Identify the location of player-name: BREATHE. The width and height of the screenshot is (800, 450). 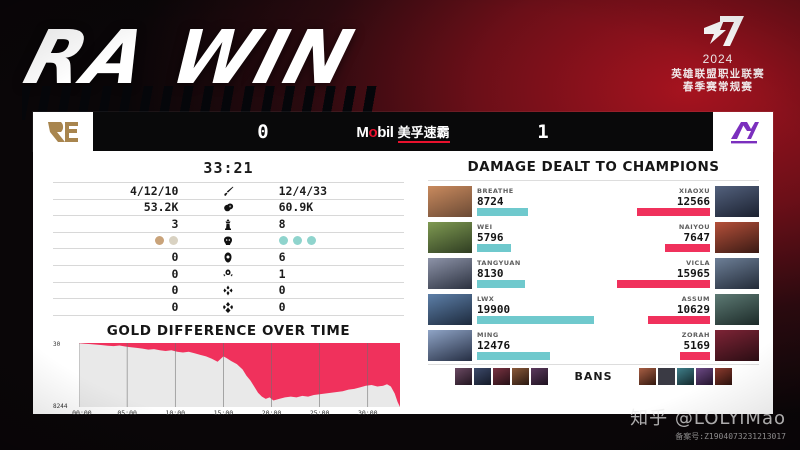
(495, 190).